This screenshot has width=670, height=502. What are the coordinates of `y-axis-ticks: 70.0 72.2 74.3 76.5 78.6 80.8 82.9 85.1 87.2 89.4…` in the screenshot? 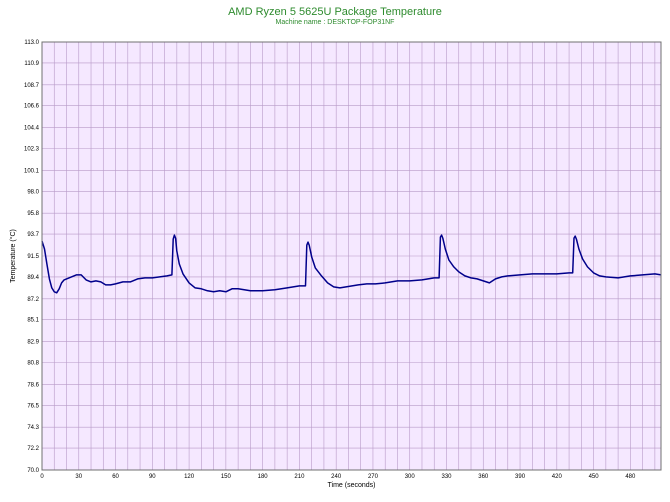 It's located at (32, 257).